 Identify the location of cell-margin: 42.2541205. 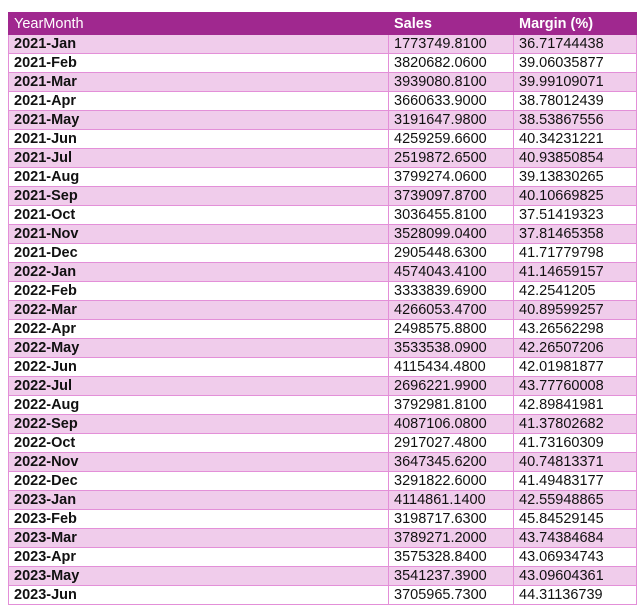
(575, 291).